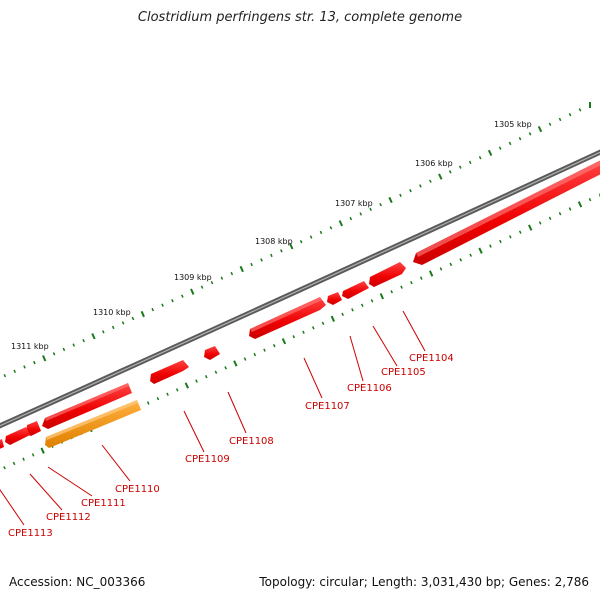 The width and height of the screenshot is (600, 600). I want to click on kbp-label-1307: 1307 kbp, so click(354, 203).